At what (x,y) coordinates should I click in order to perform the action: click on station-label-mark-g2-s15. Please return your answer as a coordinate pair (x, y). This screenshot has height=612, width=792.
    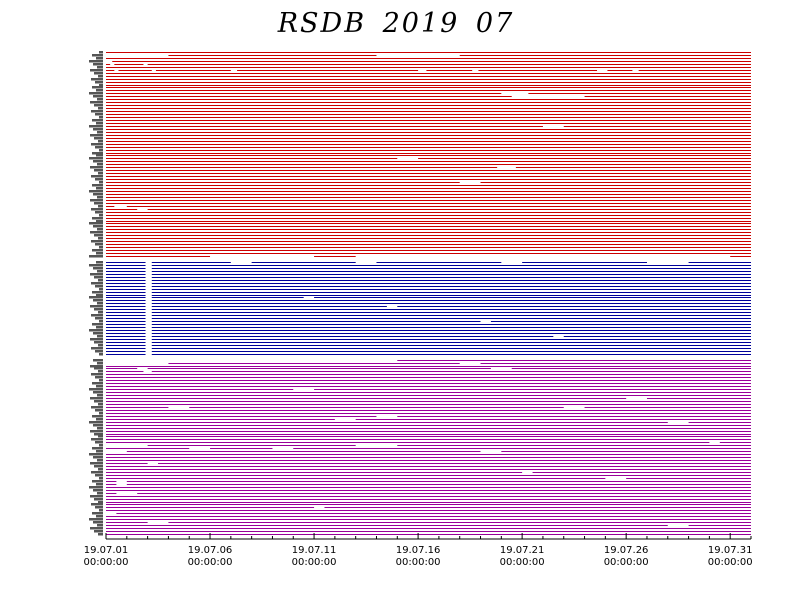
    Looking at the image, I should click on (100, 404).